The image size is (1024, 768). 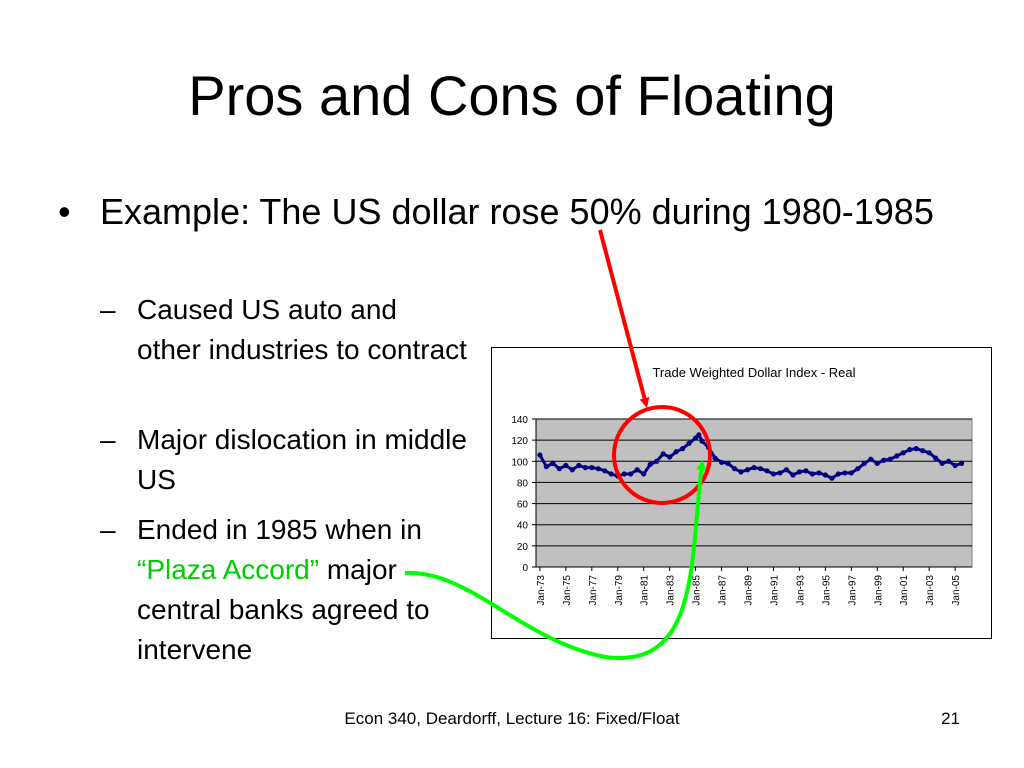 What do you see at coordinates (302, 459) in the screenshot?
I see `sub-item-text: Major dislocation in middle US` at bounding box center [302, 459].